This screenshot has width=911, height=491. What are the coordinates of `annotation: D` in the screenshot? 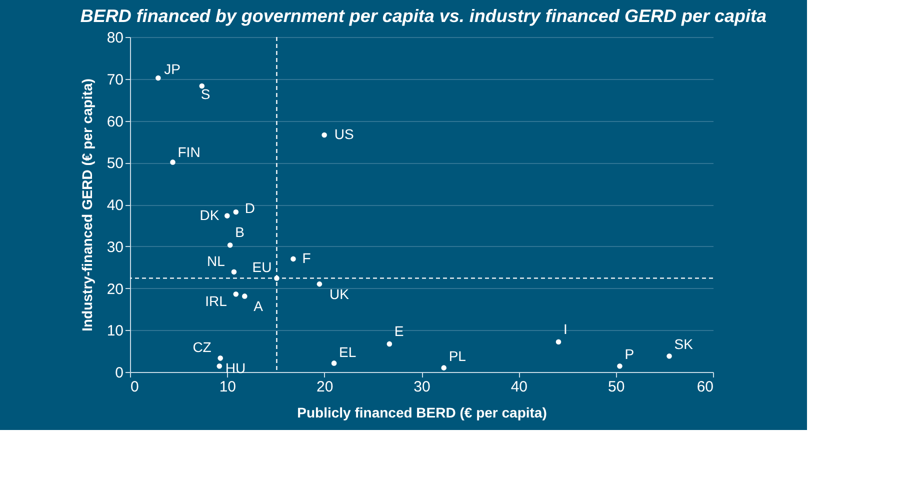 It's located at (250, 208).